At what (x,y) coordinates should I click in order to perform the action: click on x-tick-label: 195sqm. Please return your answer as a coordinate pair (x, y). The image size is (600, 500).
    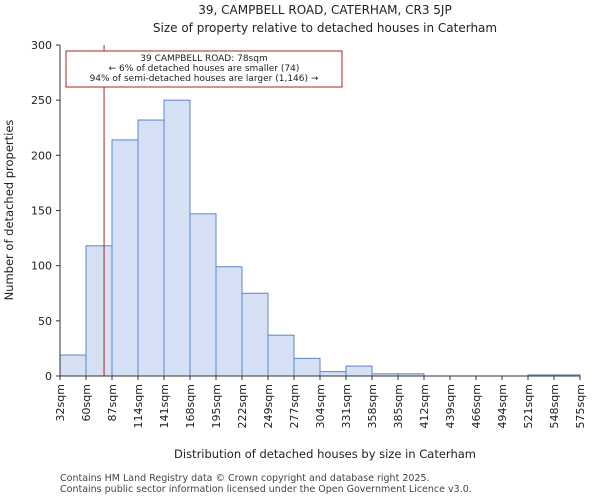
    Looking at the image, I should click on (216, 406).